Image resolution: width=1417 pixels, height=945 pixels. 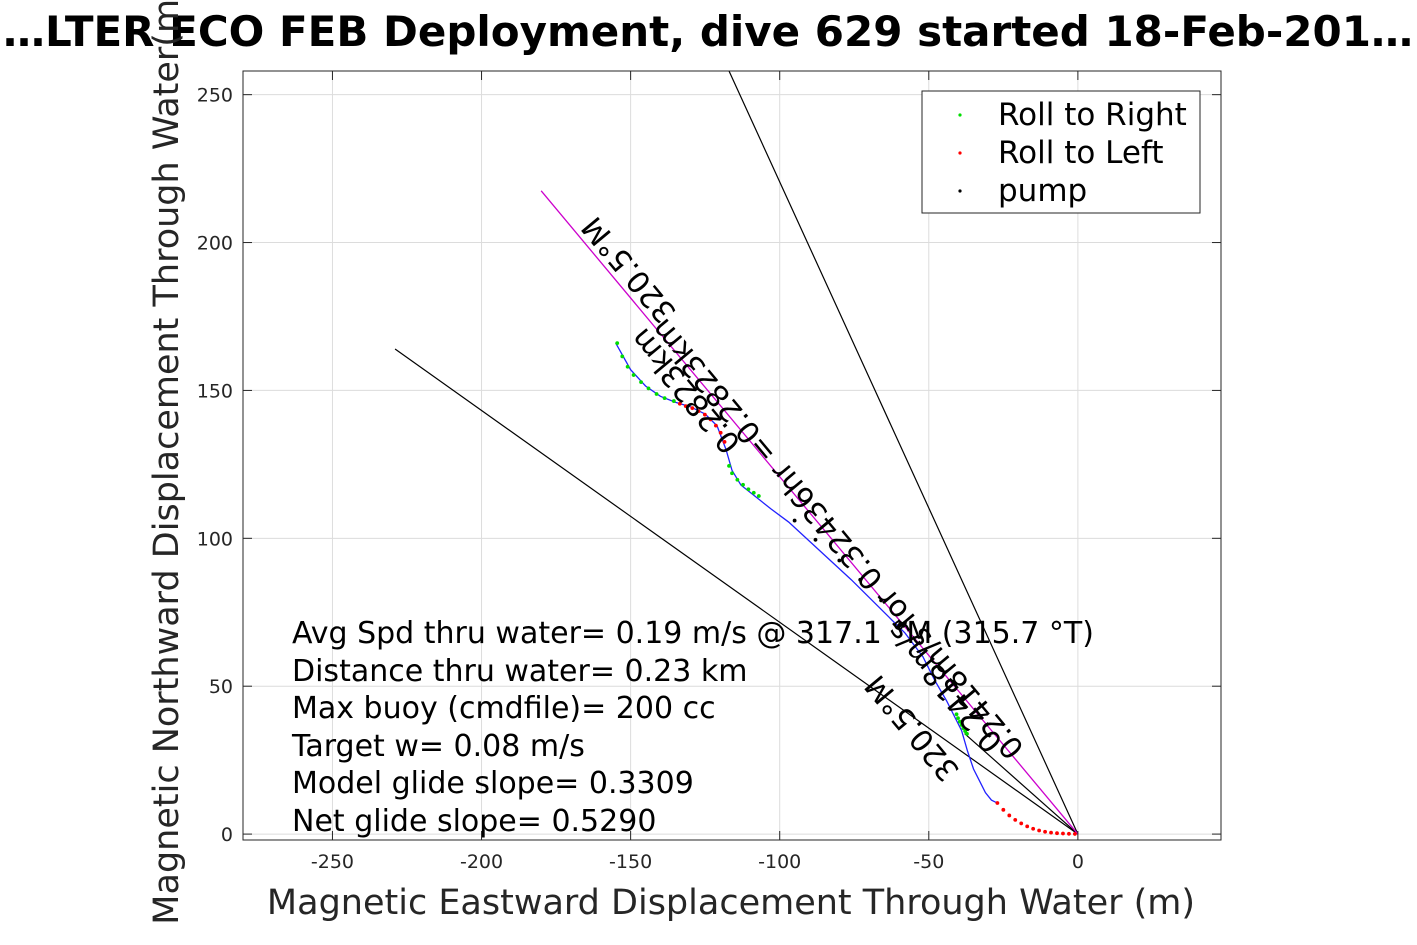 I want to click on y-tick-label: 0, so click(x=227, y=835).